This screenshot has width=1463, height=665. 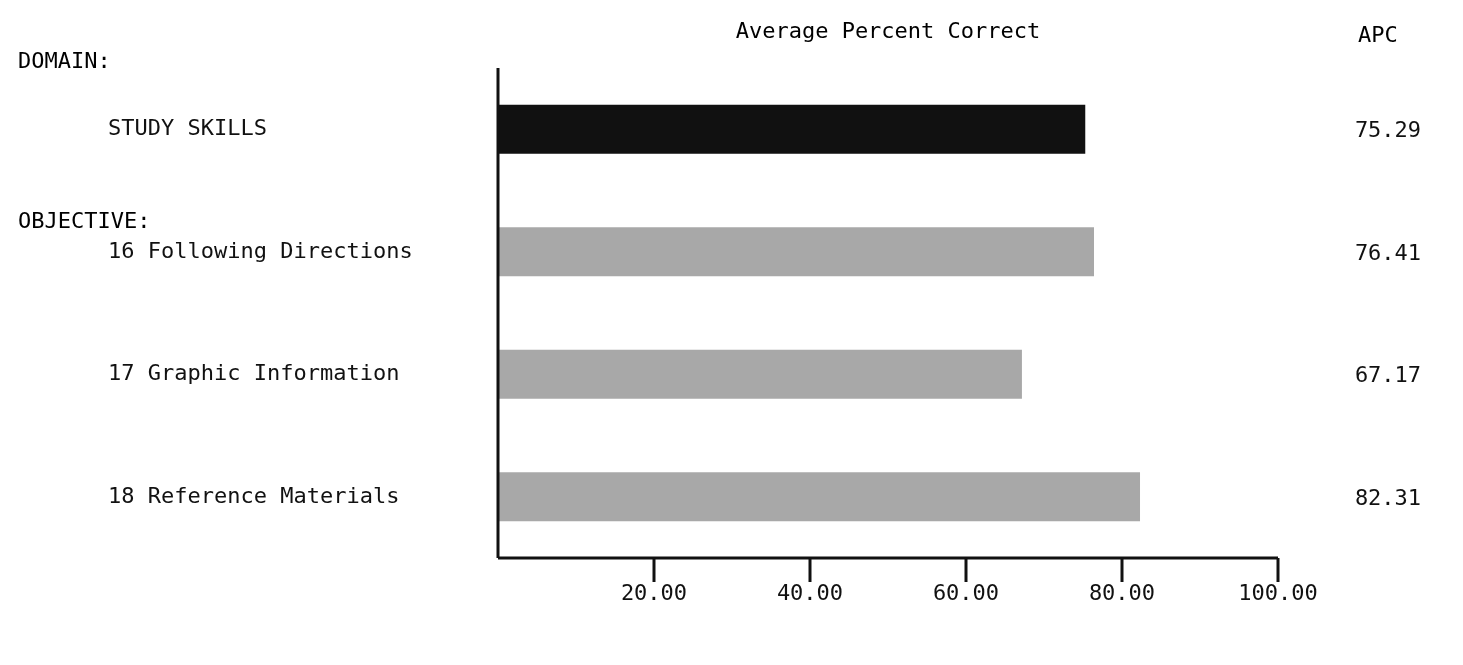 What do you see at coordinates (64, 60) in the screenshot?
I see `text: DOMAIN:` at bounding box center [64, 60].